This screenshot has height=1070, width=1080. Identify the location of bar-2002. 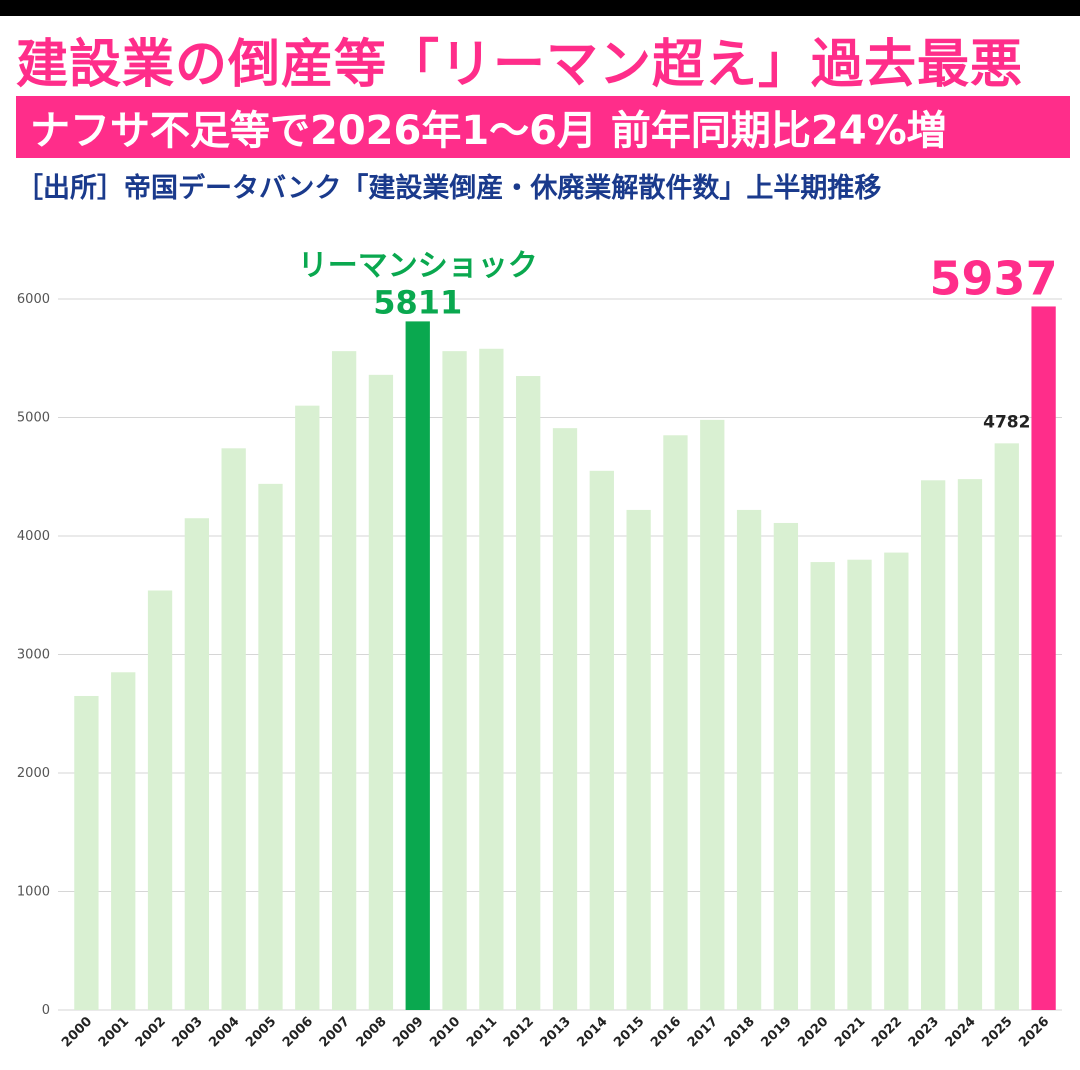
(160, 800).